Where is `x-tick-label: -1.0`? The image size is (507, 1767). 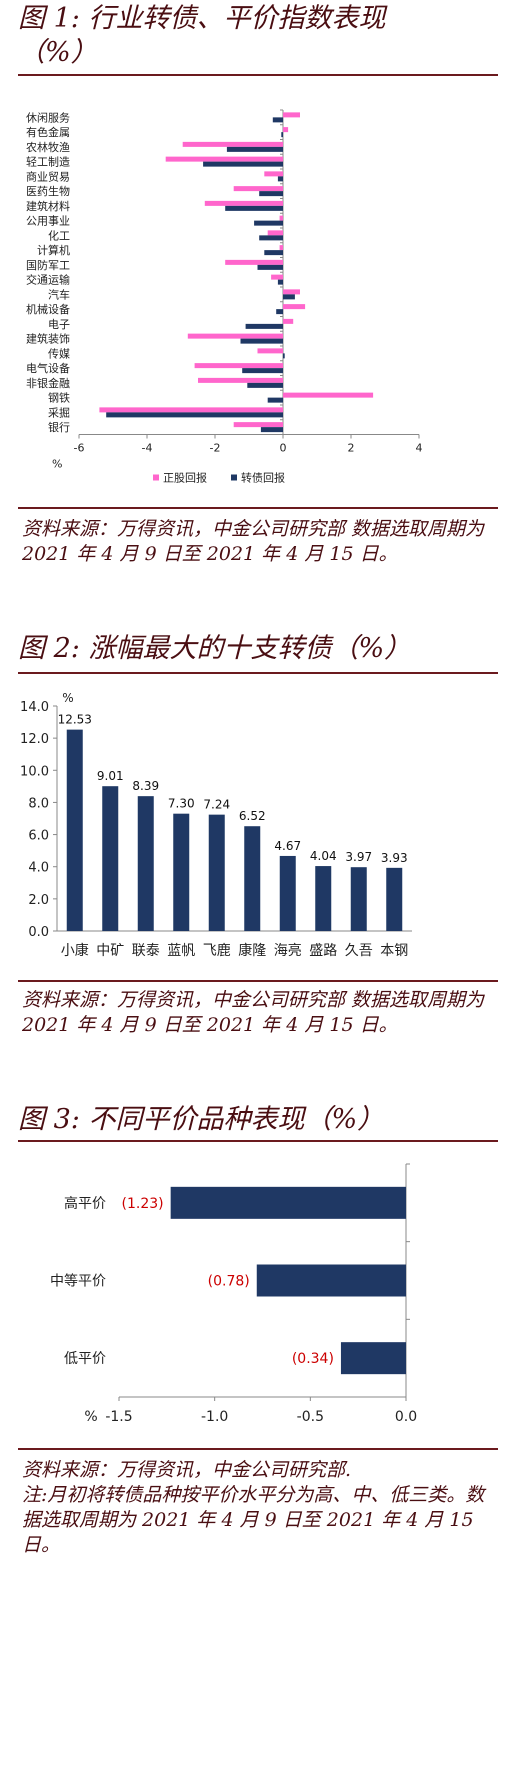
x-tick-label: -1.0 is located at coordinates (214, 1417).